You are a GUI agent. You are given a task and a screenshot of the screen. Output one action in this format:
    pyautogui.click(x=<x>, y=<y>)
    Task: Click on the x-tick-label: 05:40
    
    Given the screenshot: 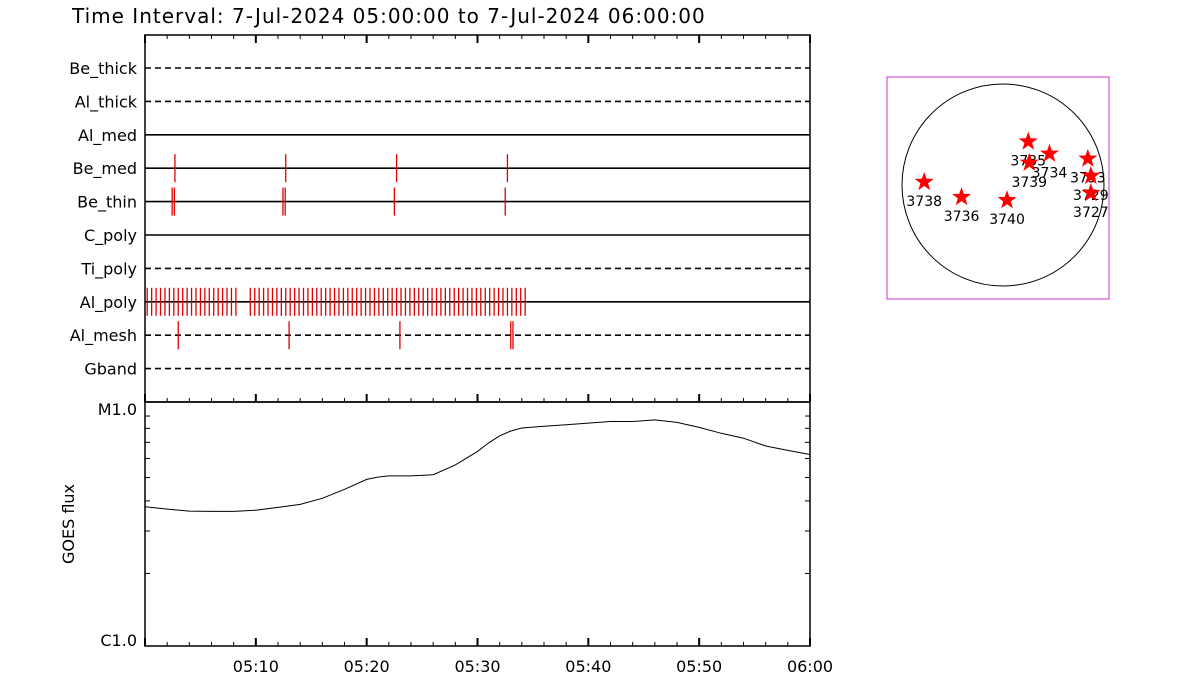 What is the action you would take?
    pyautogui.click(x=588, y=666)
    